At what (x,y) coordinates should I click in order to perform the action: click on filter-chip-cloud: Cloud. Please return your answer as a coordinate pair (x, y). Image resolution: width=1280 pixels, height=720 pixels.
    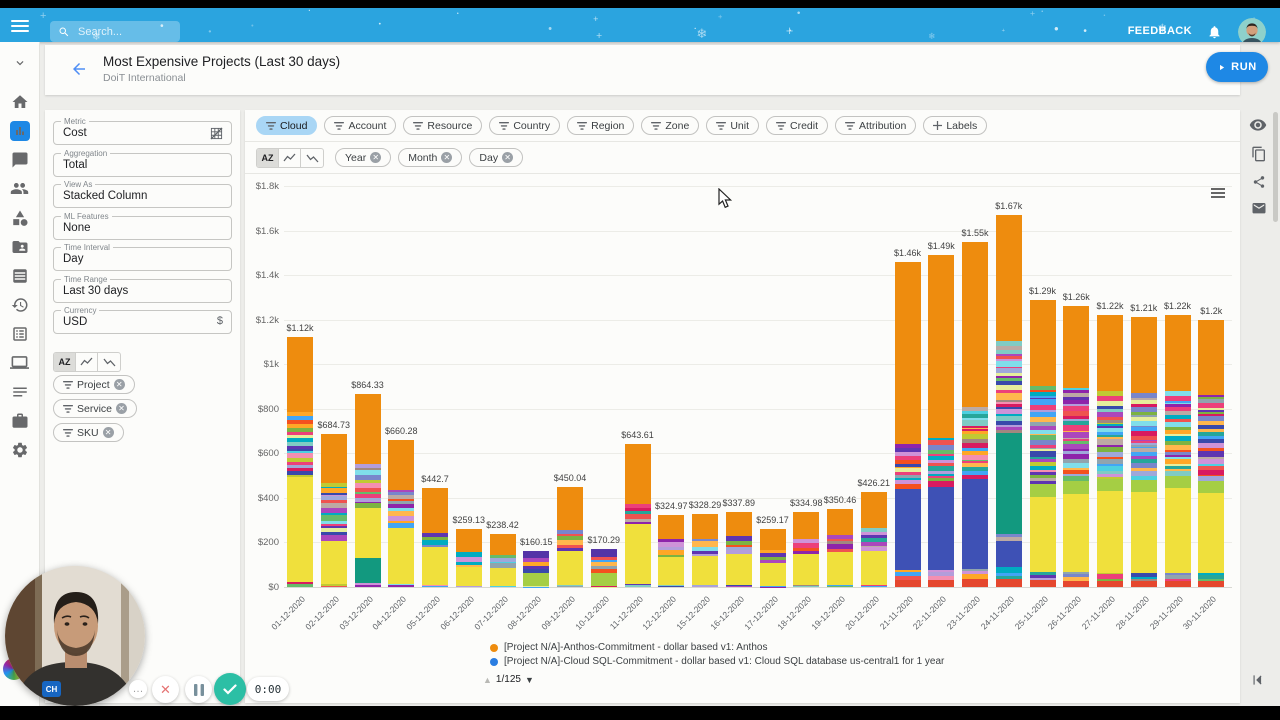
    Looking at the image, I should click on (287, 125).